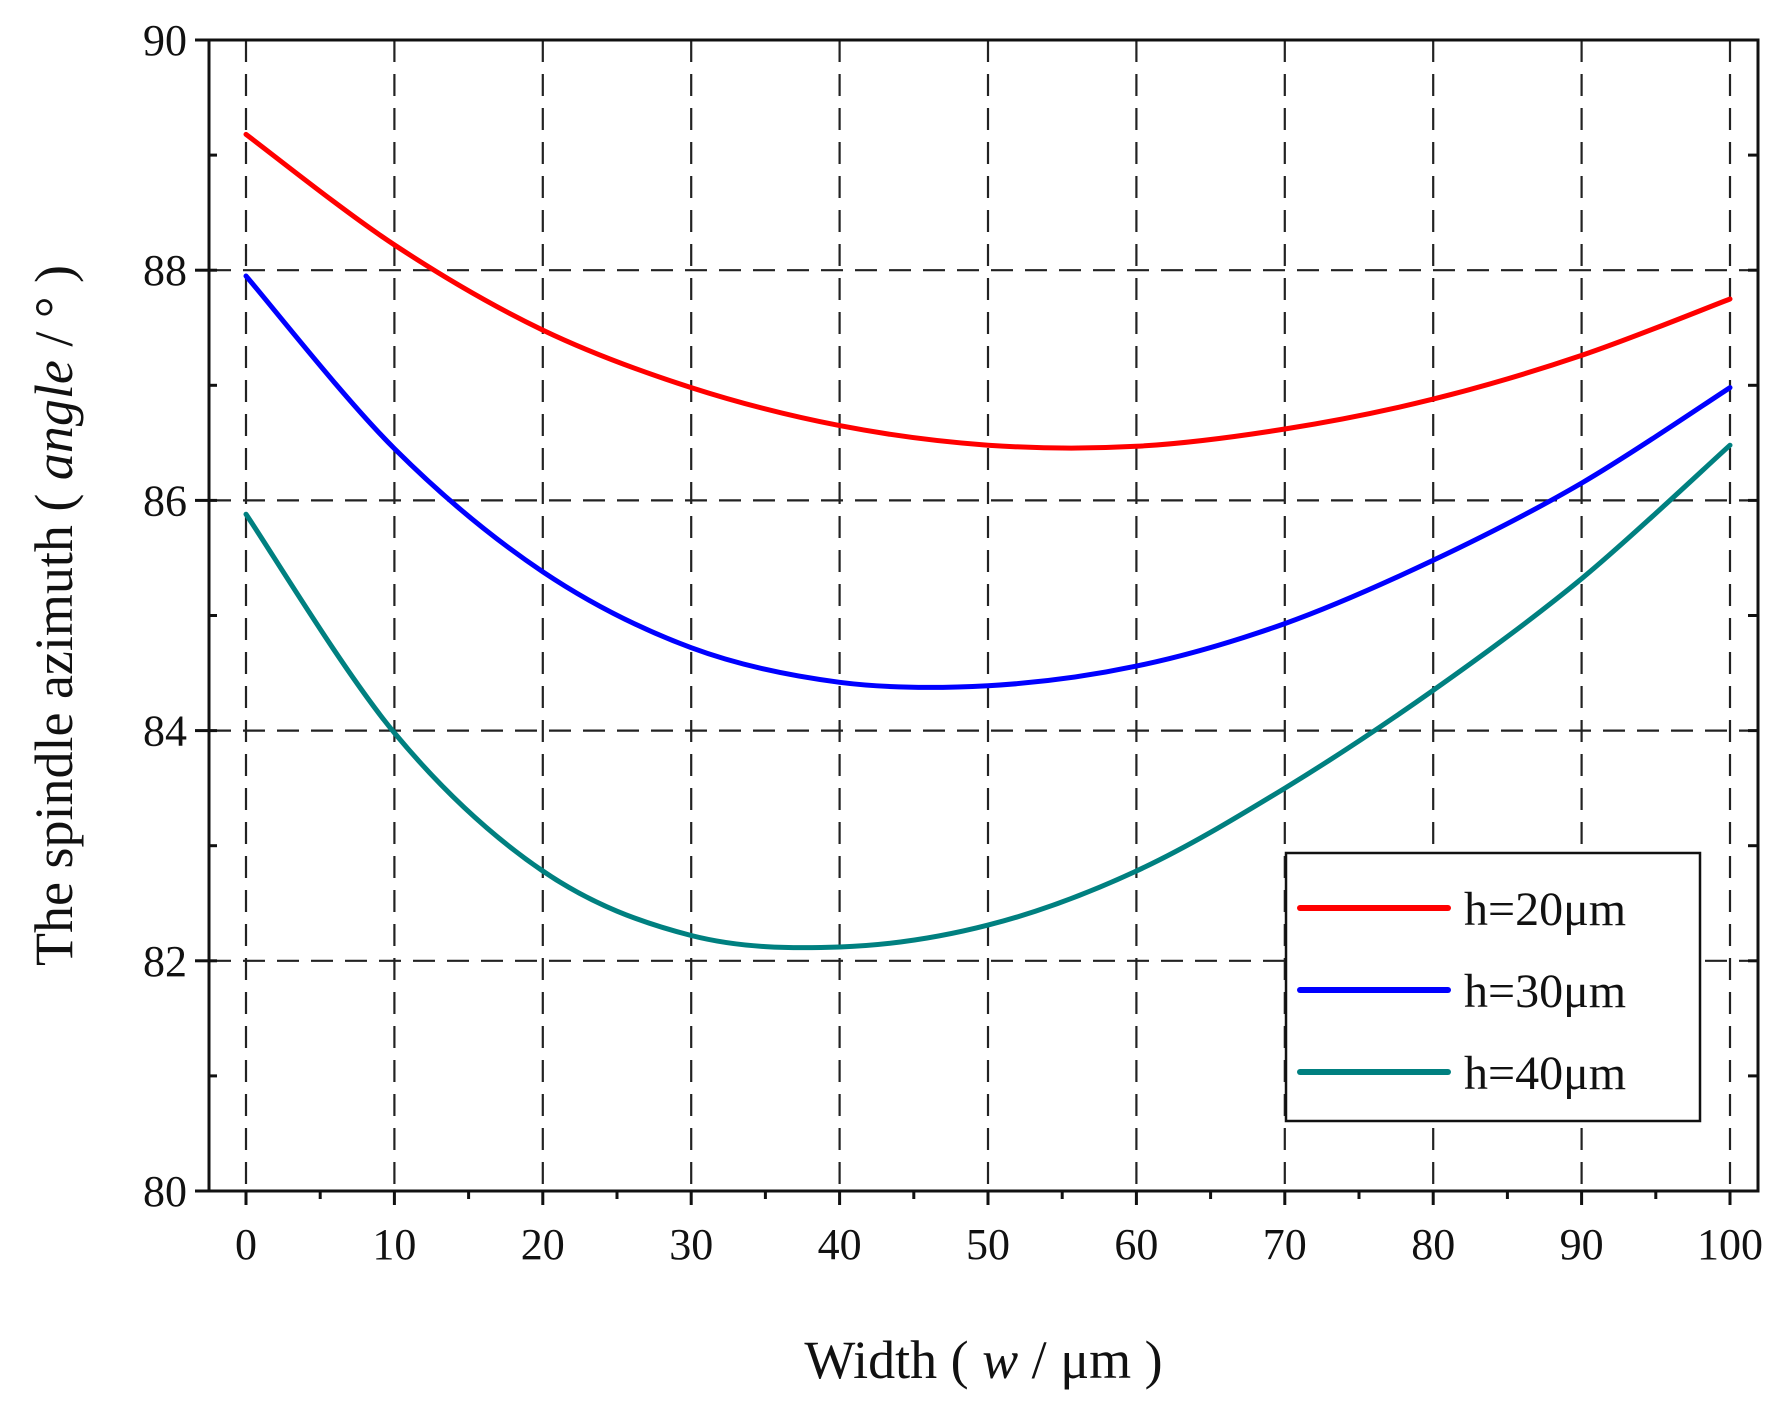 Image resolution: width=1787 pixels, height=1405 pixels. What do you see at coordinates (54, 308) in the screenshot?
I see `y-axis-title-unit: °` at bounding box center [54, 308].